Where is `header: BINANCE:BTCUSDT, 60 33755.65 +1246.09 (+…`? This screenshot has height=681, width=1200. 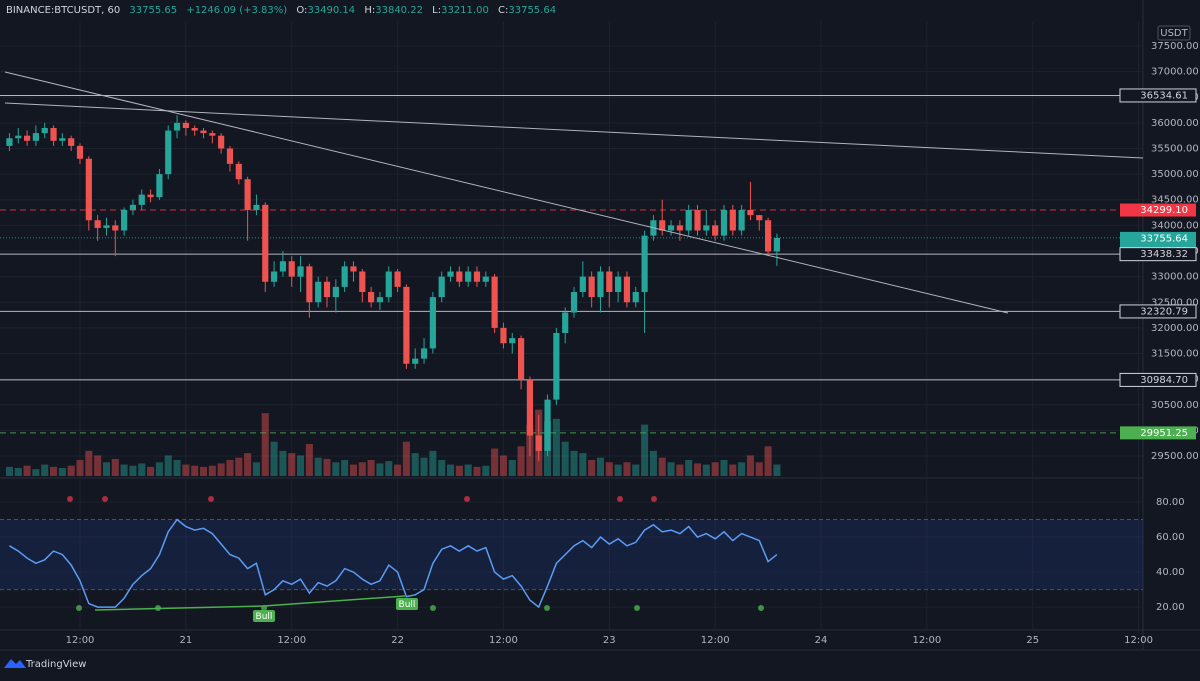 header: BINANCE:BTCUSDT, 60 33755.65 +1246.09 (+… is located at coordinates (281, 10).